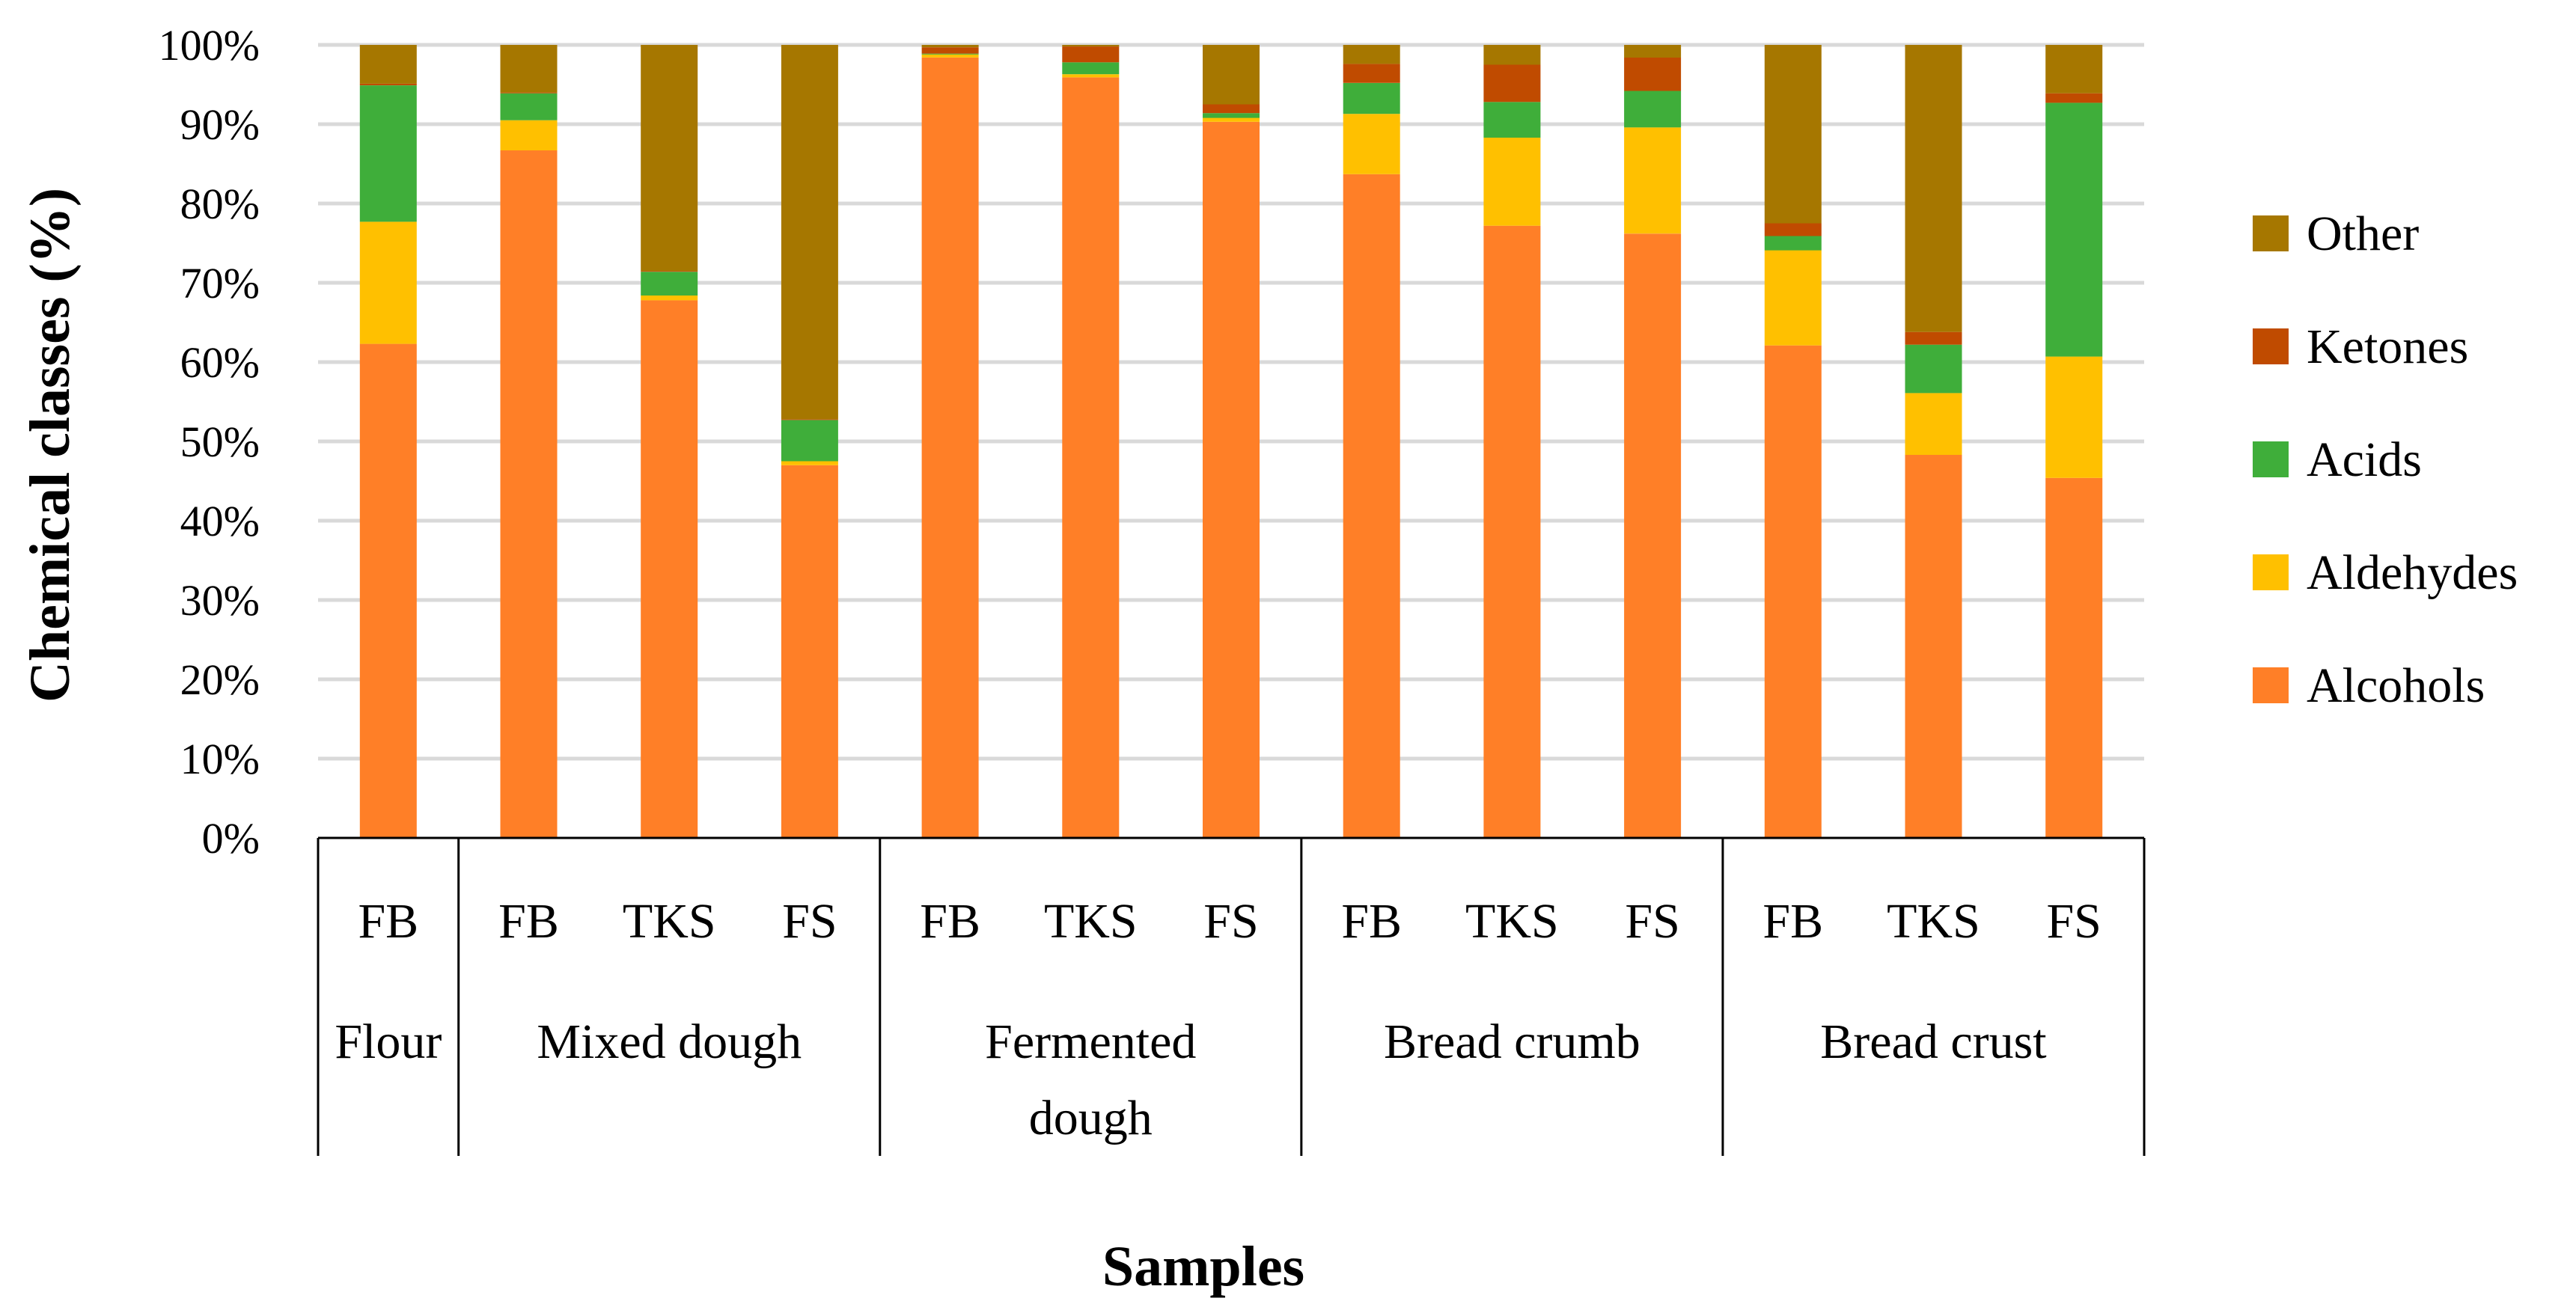  What do you see at coordinates (1090, 1041) in the screenshot?
I see `group-label: Fermented` at bounding box center [1090, 1041].